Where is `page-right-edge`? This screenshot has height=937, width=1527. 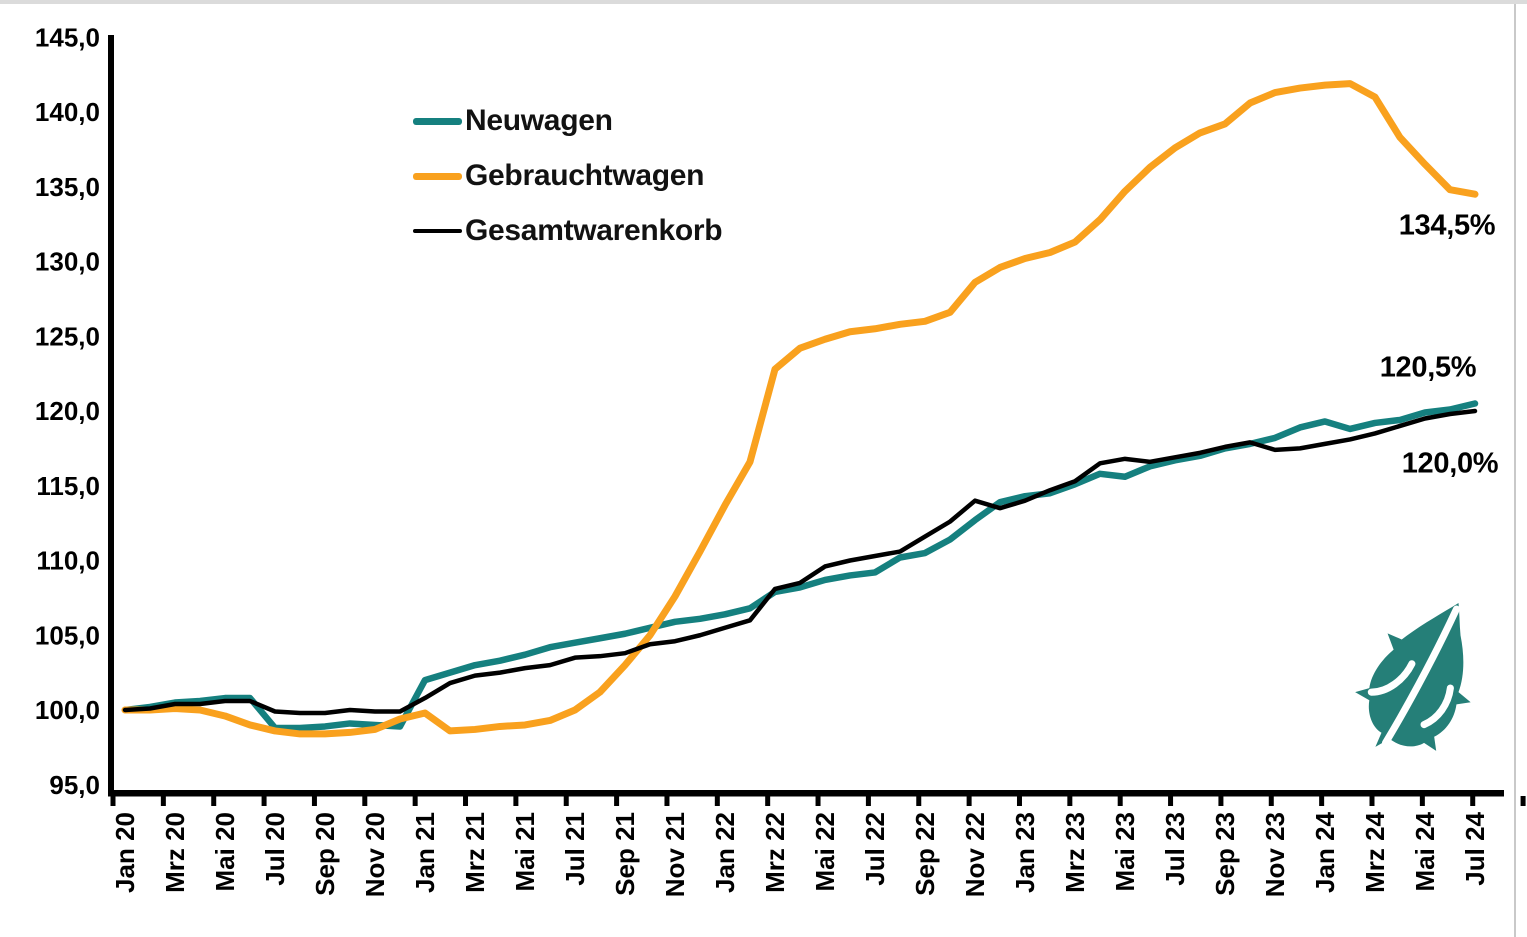
page-right-edge is located at coordinates (1515, 470).